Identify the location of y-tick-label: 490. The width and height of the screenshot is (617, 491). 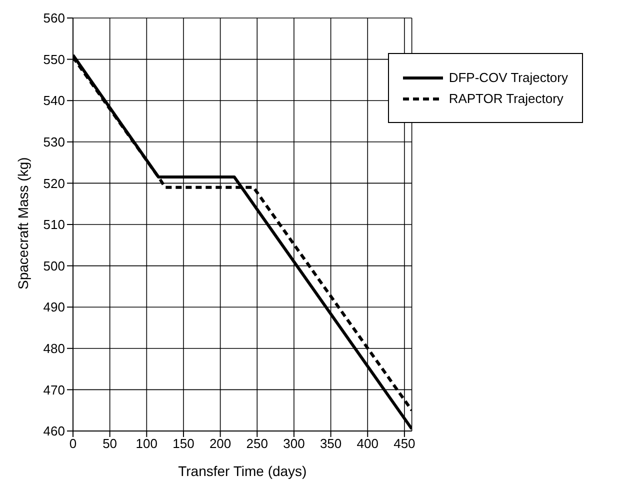
(54, 307).